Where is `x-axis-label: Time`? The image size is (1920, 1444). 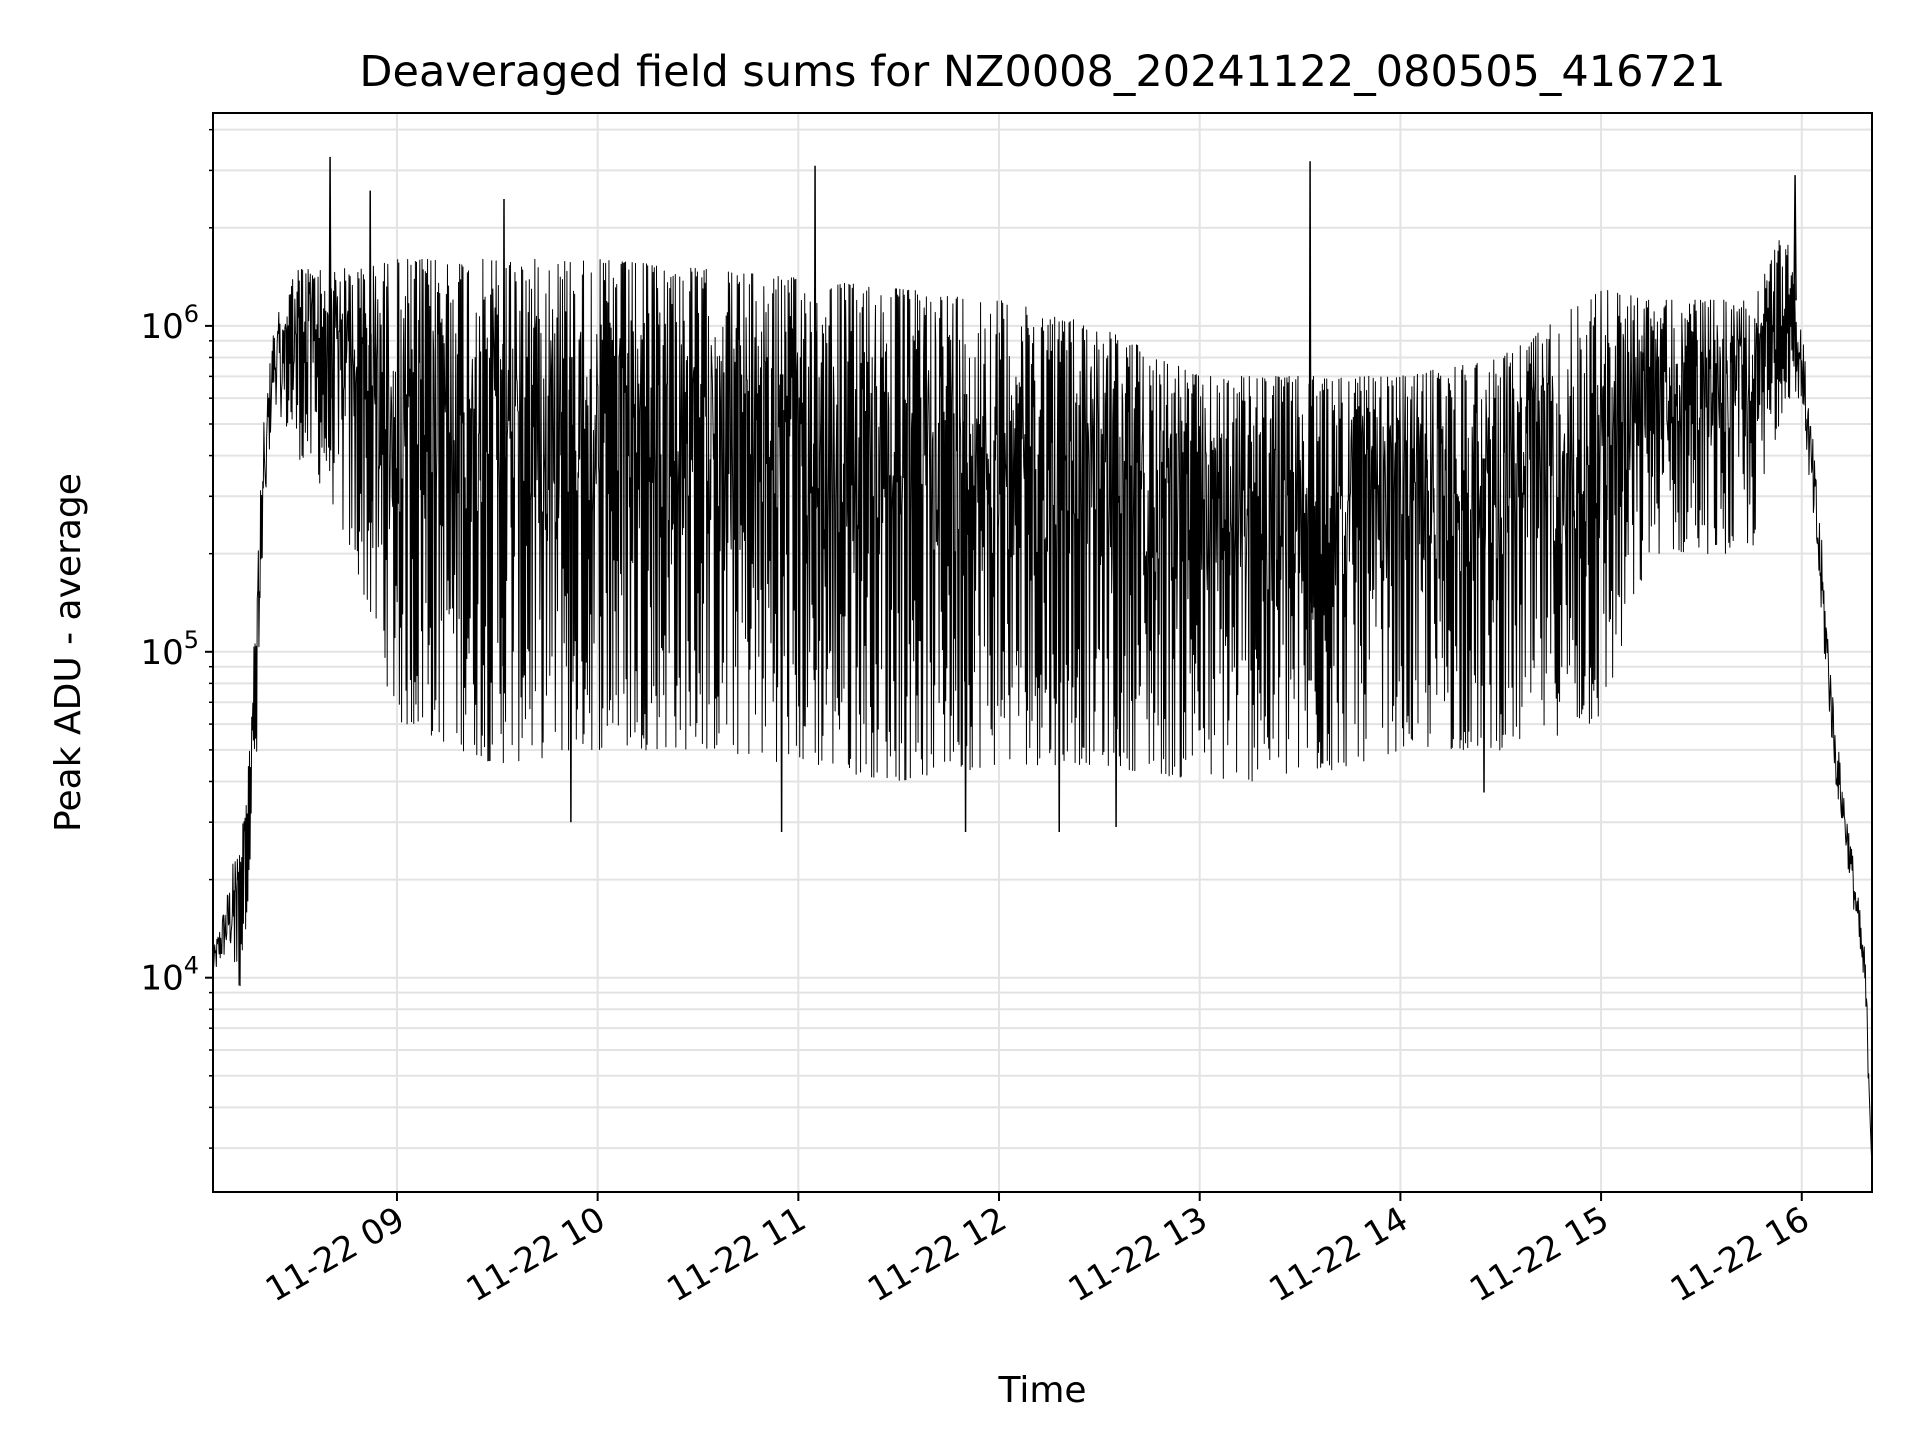
x-axis-label: Time is located at coordinates (1041, 1390).